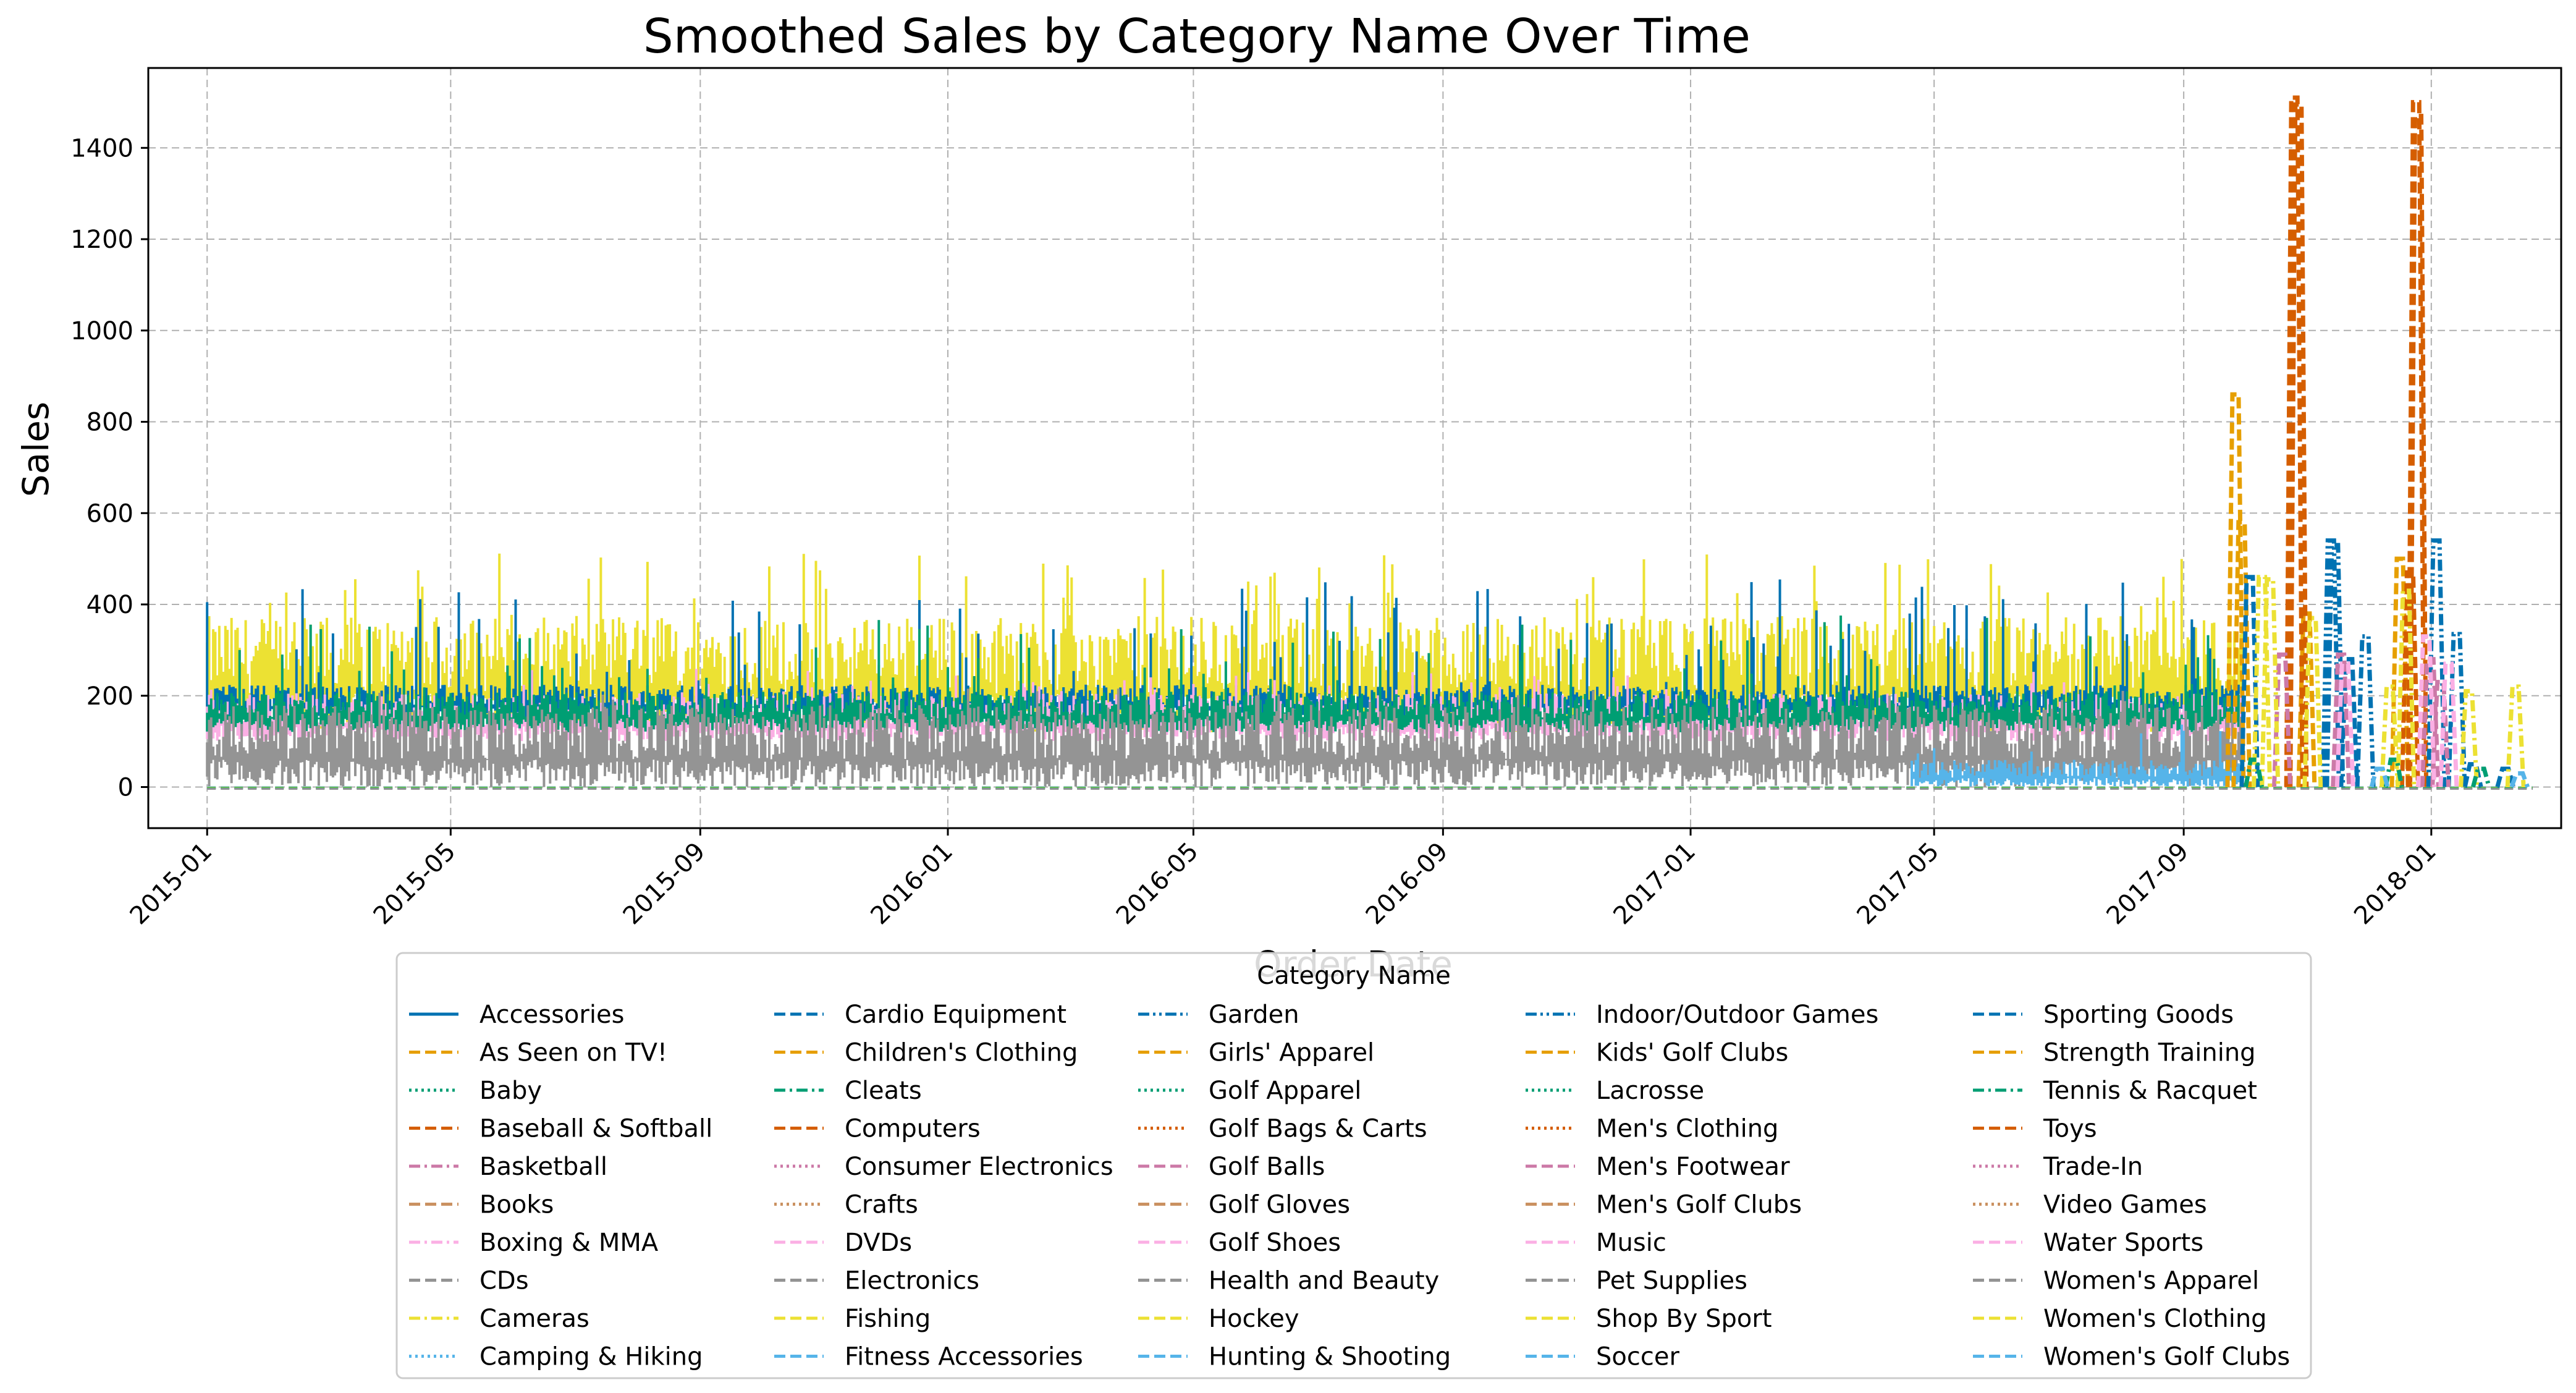 This screenshot has width=2576, height=1393. I want to click on legend-label: Health and Beauty, so click(1324, 1281).